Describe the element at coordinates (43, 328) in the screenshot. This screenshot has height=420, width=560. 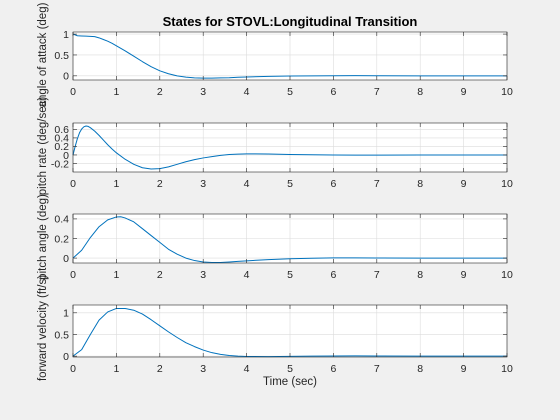
I see `ylabel-forward-velocity: forward velocity (ft/s)` at that location.